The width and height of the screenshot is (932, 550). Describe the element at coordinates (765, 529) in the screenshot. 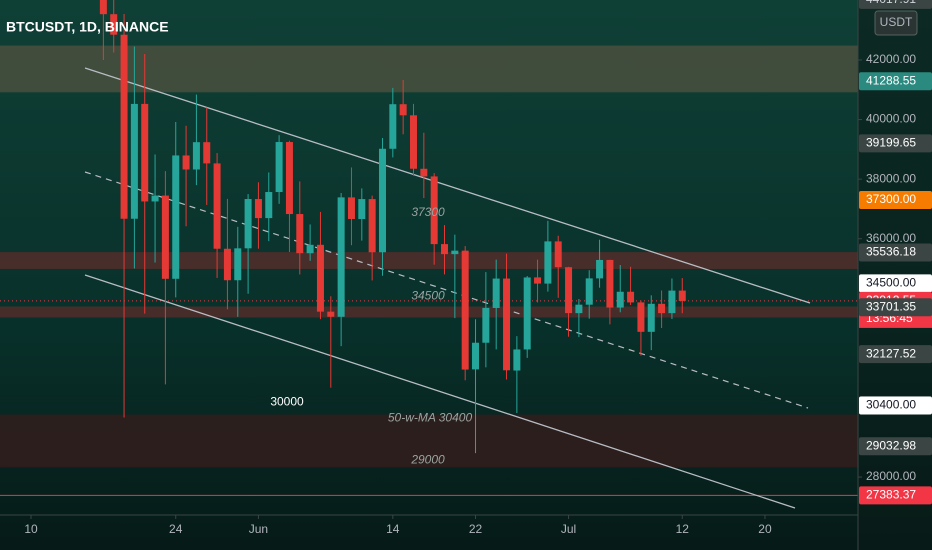

I see `x-tick-label: 20` at that location.